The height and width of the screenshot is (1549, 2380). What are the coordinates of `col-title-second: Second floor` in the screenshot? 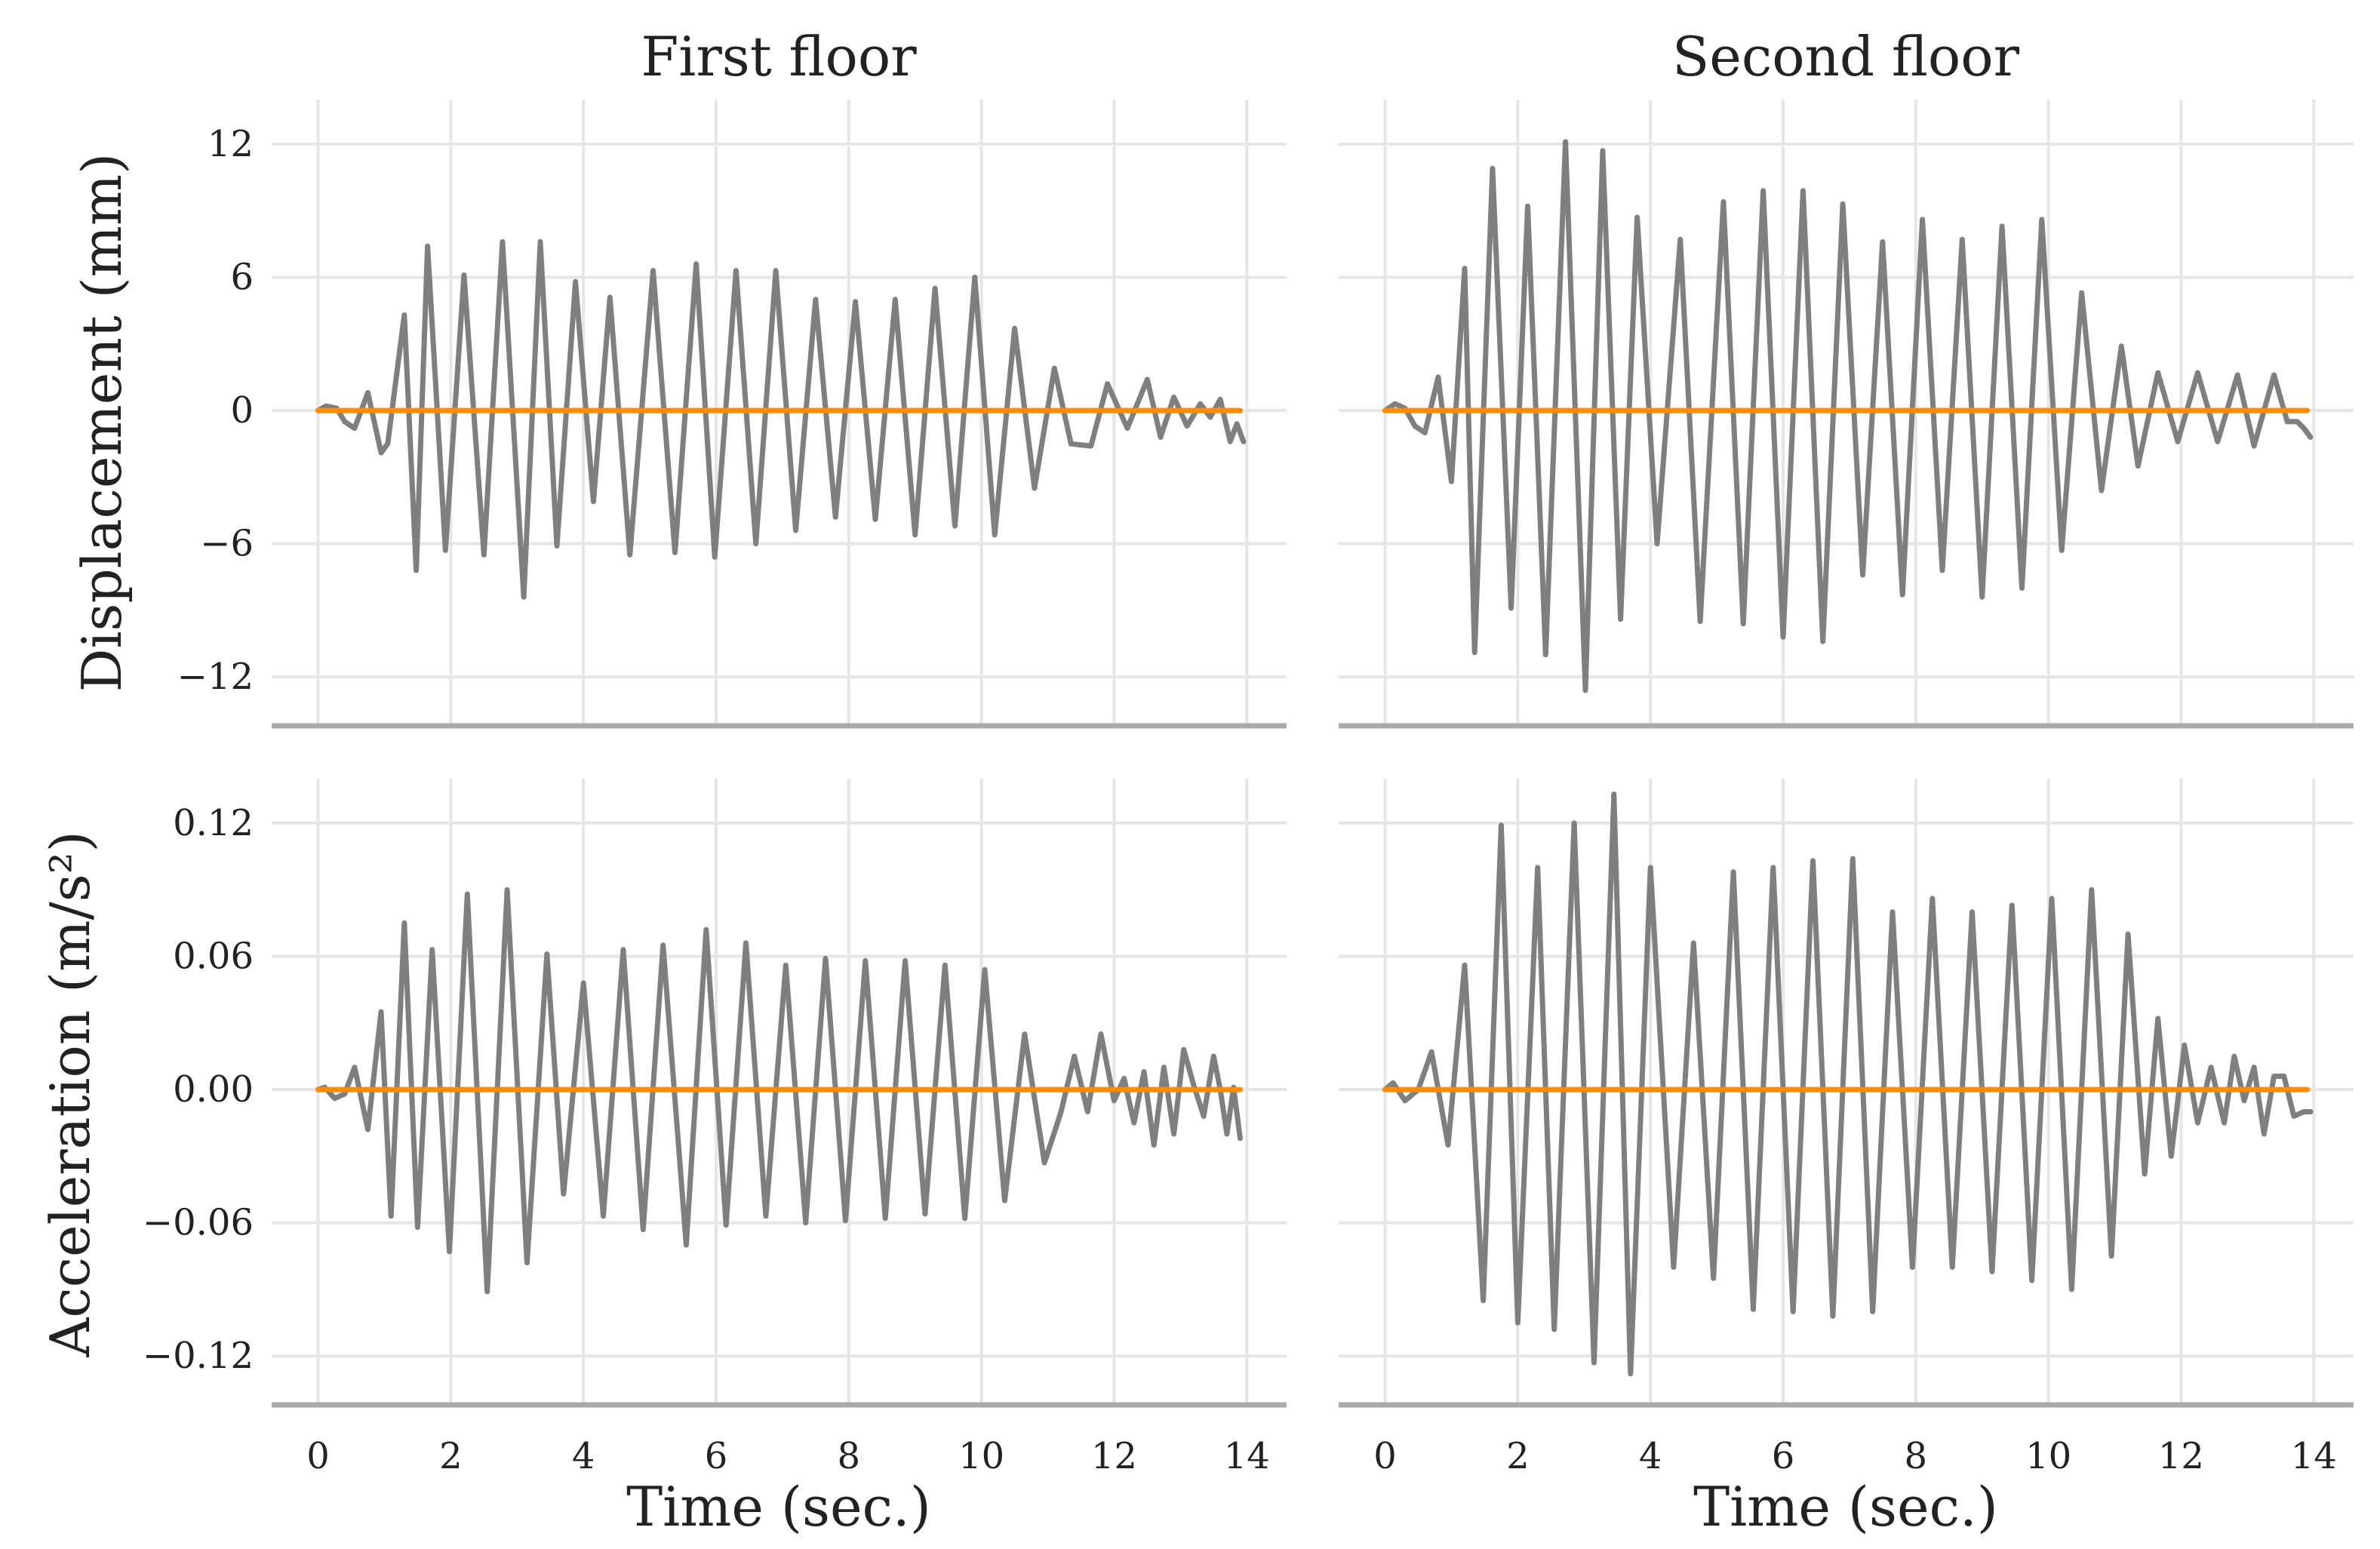 It's located at (1846, 56).